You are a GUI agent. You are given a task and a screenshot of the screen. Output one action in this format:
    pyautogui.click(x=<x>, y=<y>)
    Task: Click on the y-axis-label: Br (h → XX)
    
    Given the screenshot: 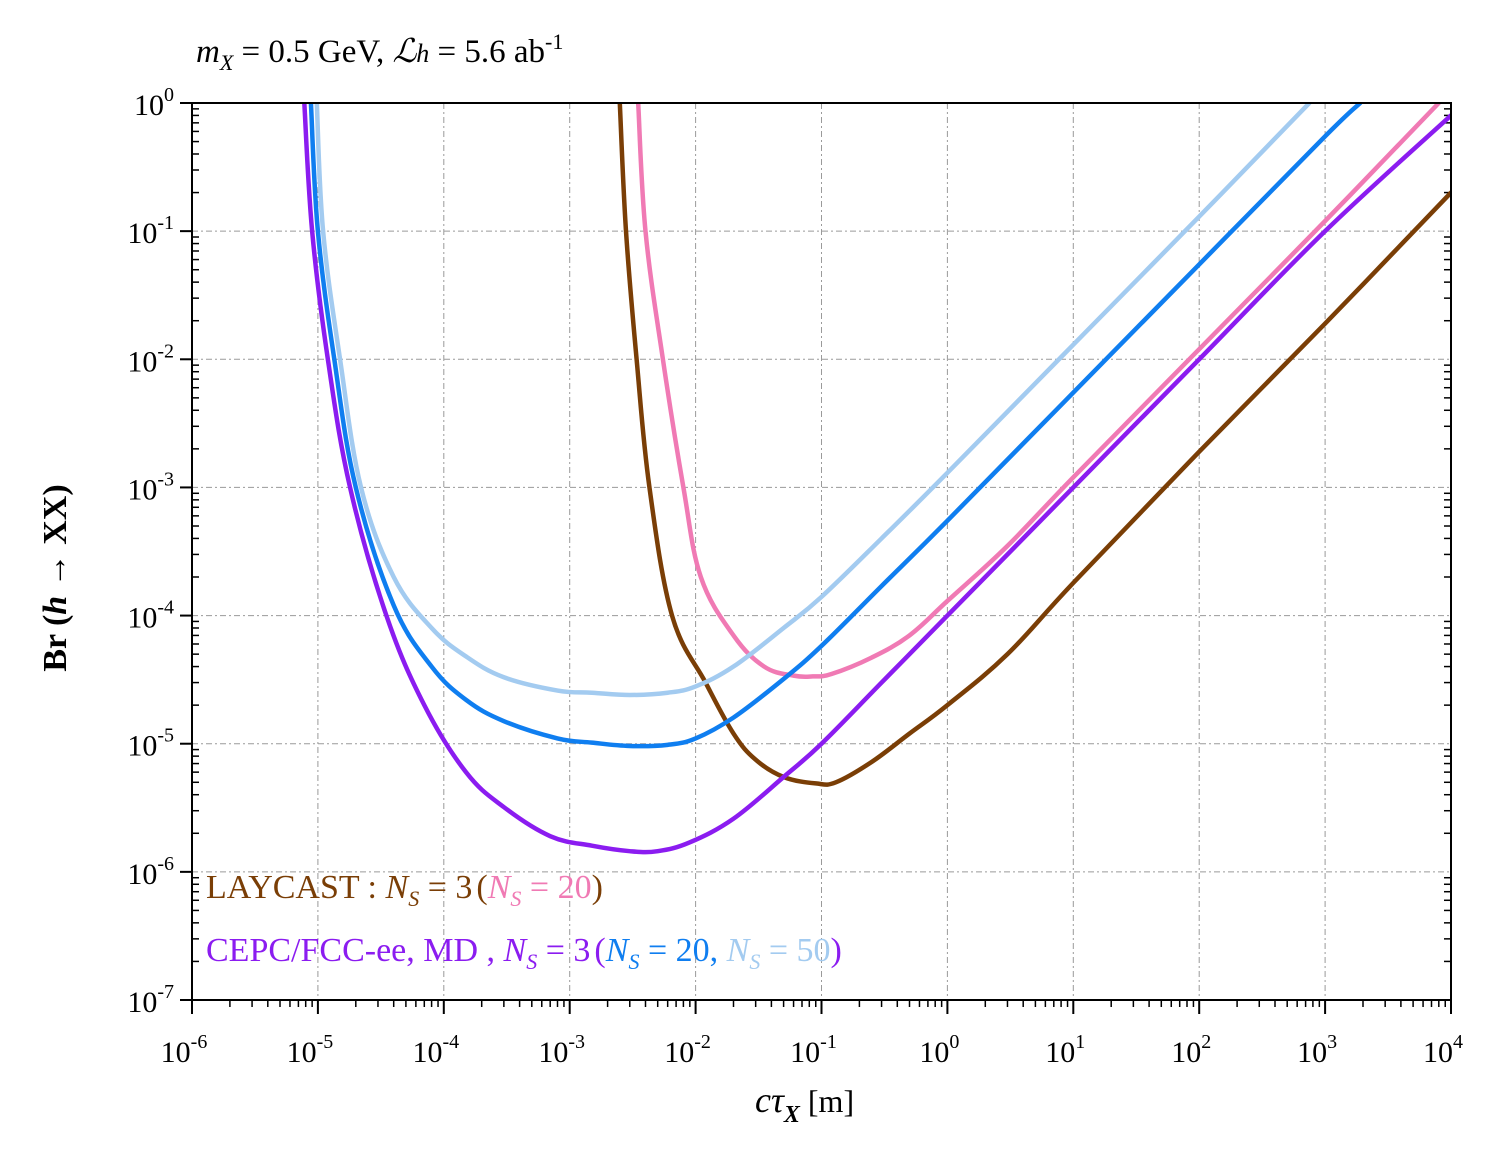 What is the action you would take?
    pyautogui.click(x=55, y=577)
    